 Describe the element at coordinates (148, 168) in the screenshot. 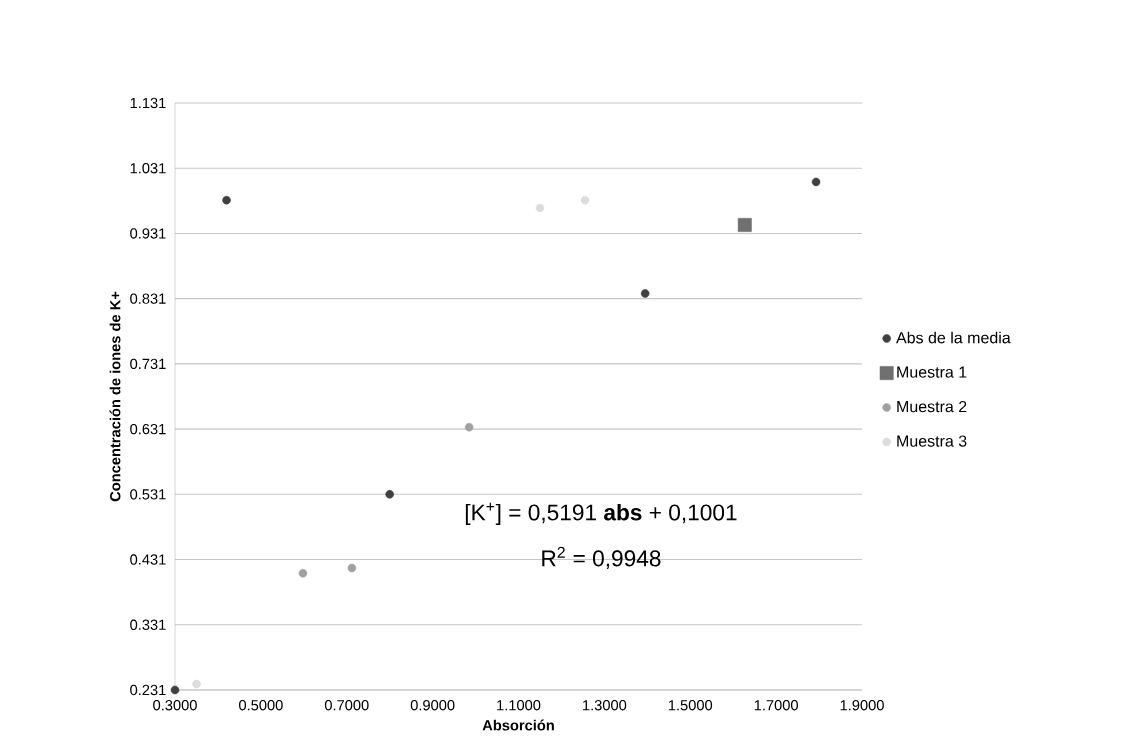

I see `y-tick-label: 1.031` at that location.